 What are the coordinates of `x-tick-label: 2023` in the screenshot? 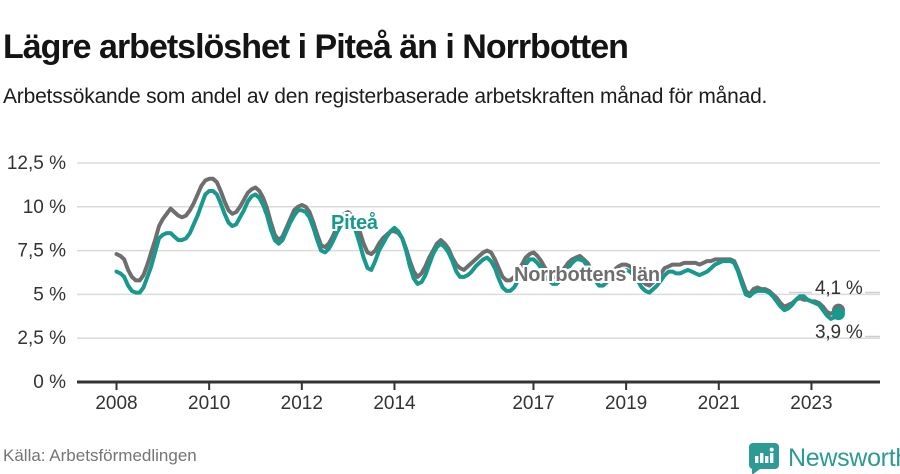 It's located at (811, 403).